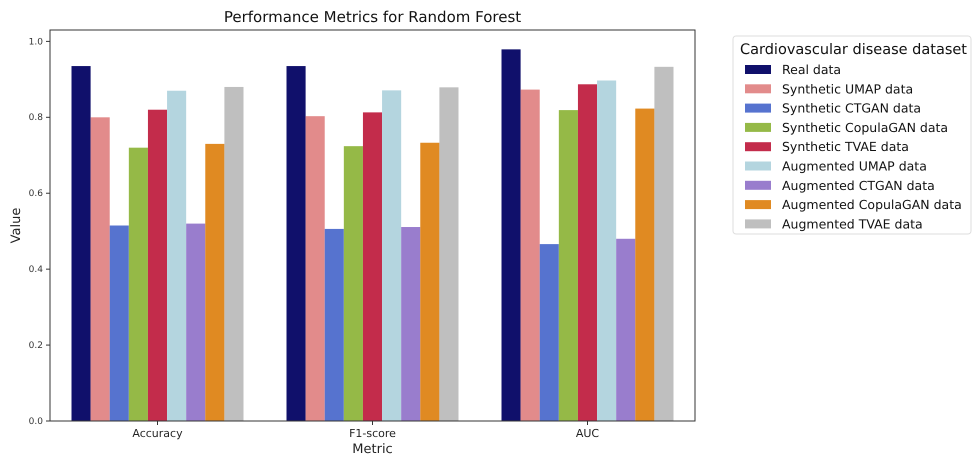 This screenshot has height=457, width=974. Describe the element at coordinates (36, 194) in the screenshot. I see `y-tick-label: 0.6` at that location.